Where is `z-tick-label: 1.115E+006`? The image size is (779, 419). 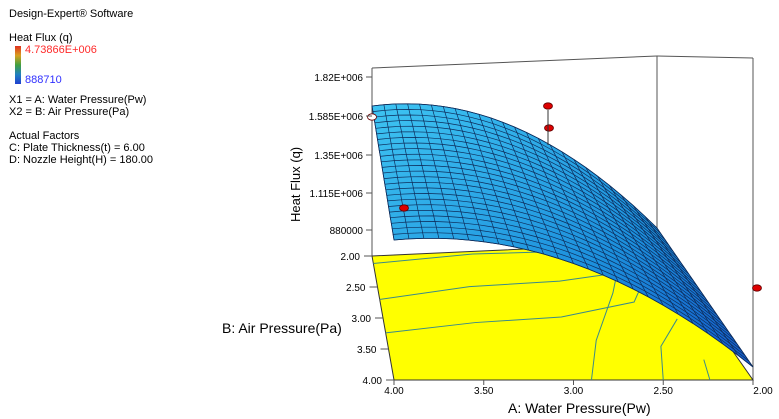 z-tick-label: 1.115E+006 is located at coordinates (337, 194).